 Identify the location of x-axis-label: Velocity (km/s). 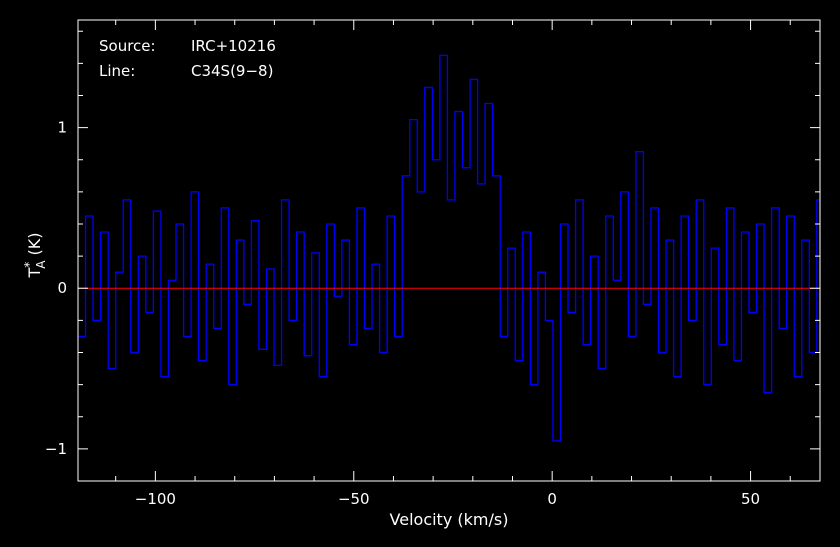
(449, 519).